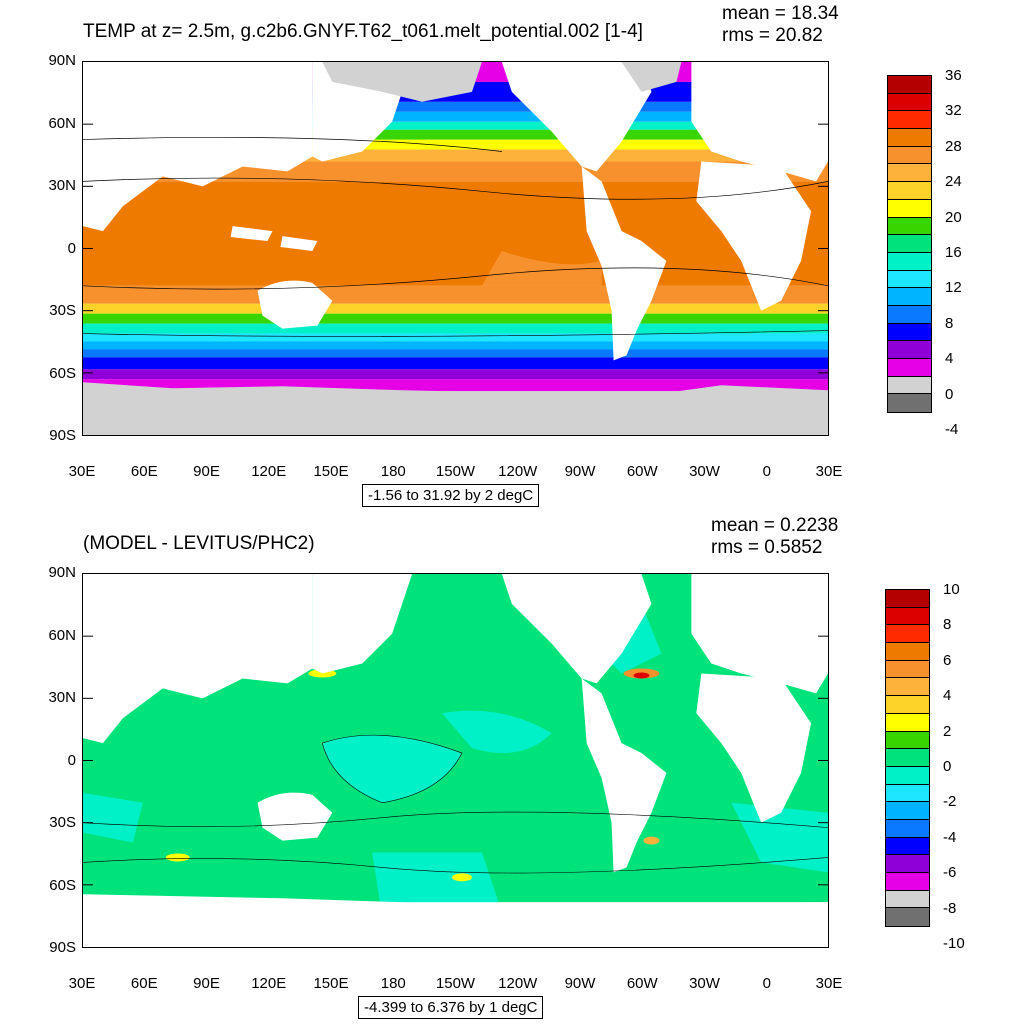 The image size is (1024, 1024). I want to click on bottom-colorbar-label: 10, so click(951, 589).